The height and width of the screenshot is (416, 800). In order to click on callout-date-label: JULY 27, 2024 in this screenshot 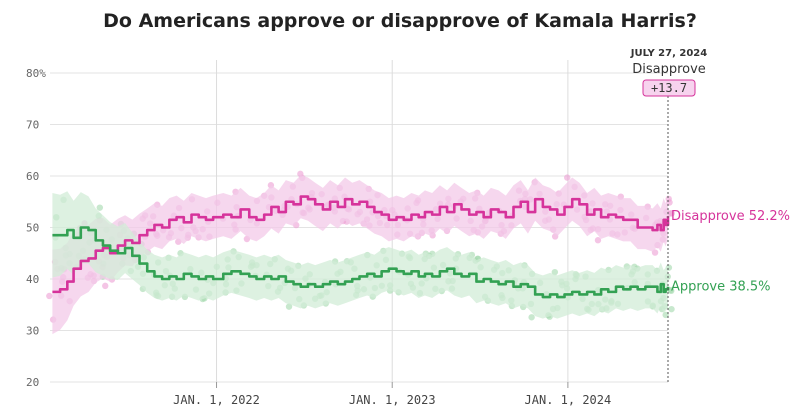, I will do `click(668, 53)`.